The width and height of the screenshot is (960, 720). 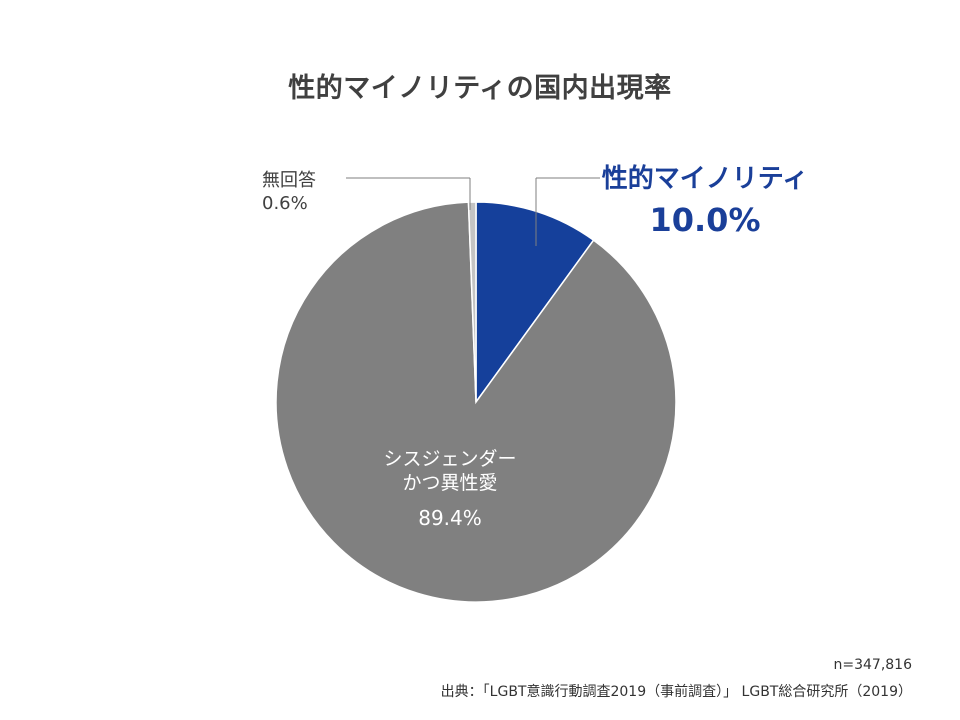 What do you see at coordinates (535, 303) in the screenshot?
I see `pie-slice-sexual-minority` at bounding box center [535, 303].